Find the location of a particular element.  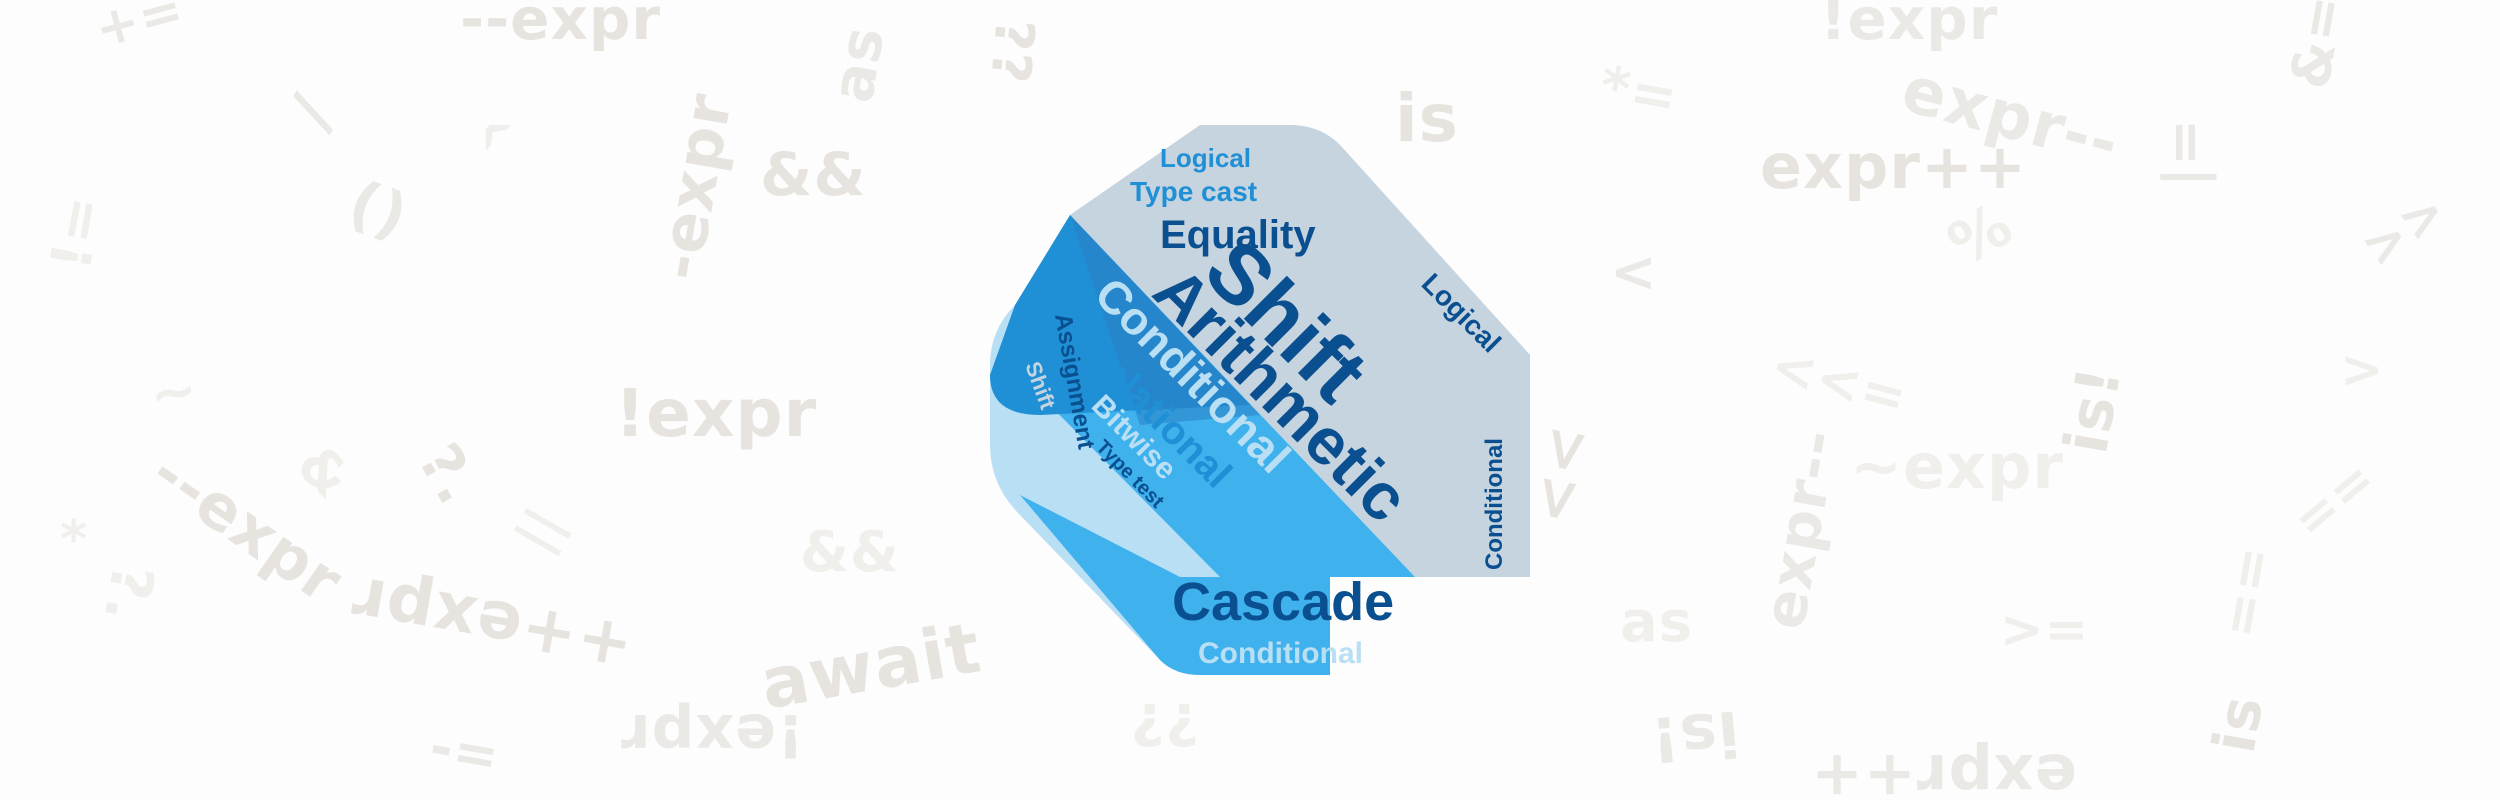

word-cascade: Cascade is located at coordinates (1283, 602).